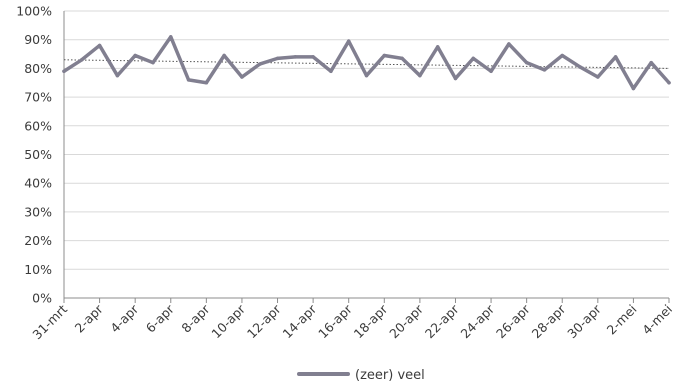 The image size is (679, 384). Describe the element at coordinates (549, 321) in the screenshot. I see `x-tick-label: 28-apr` at that location.